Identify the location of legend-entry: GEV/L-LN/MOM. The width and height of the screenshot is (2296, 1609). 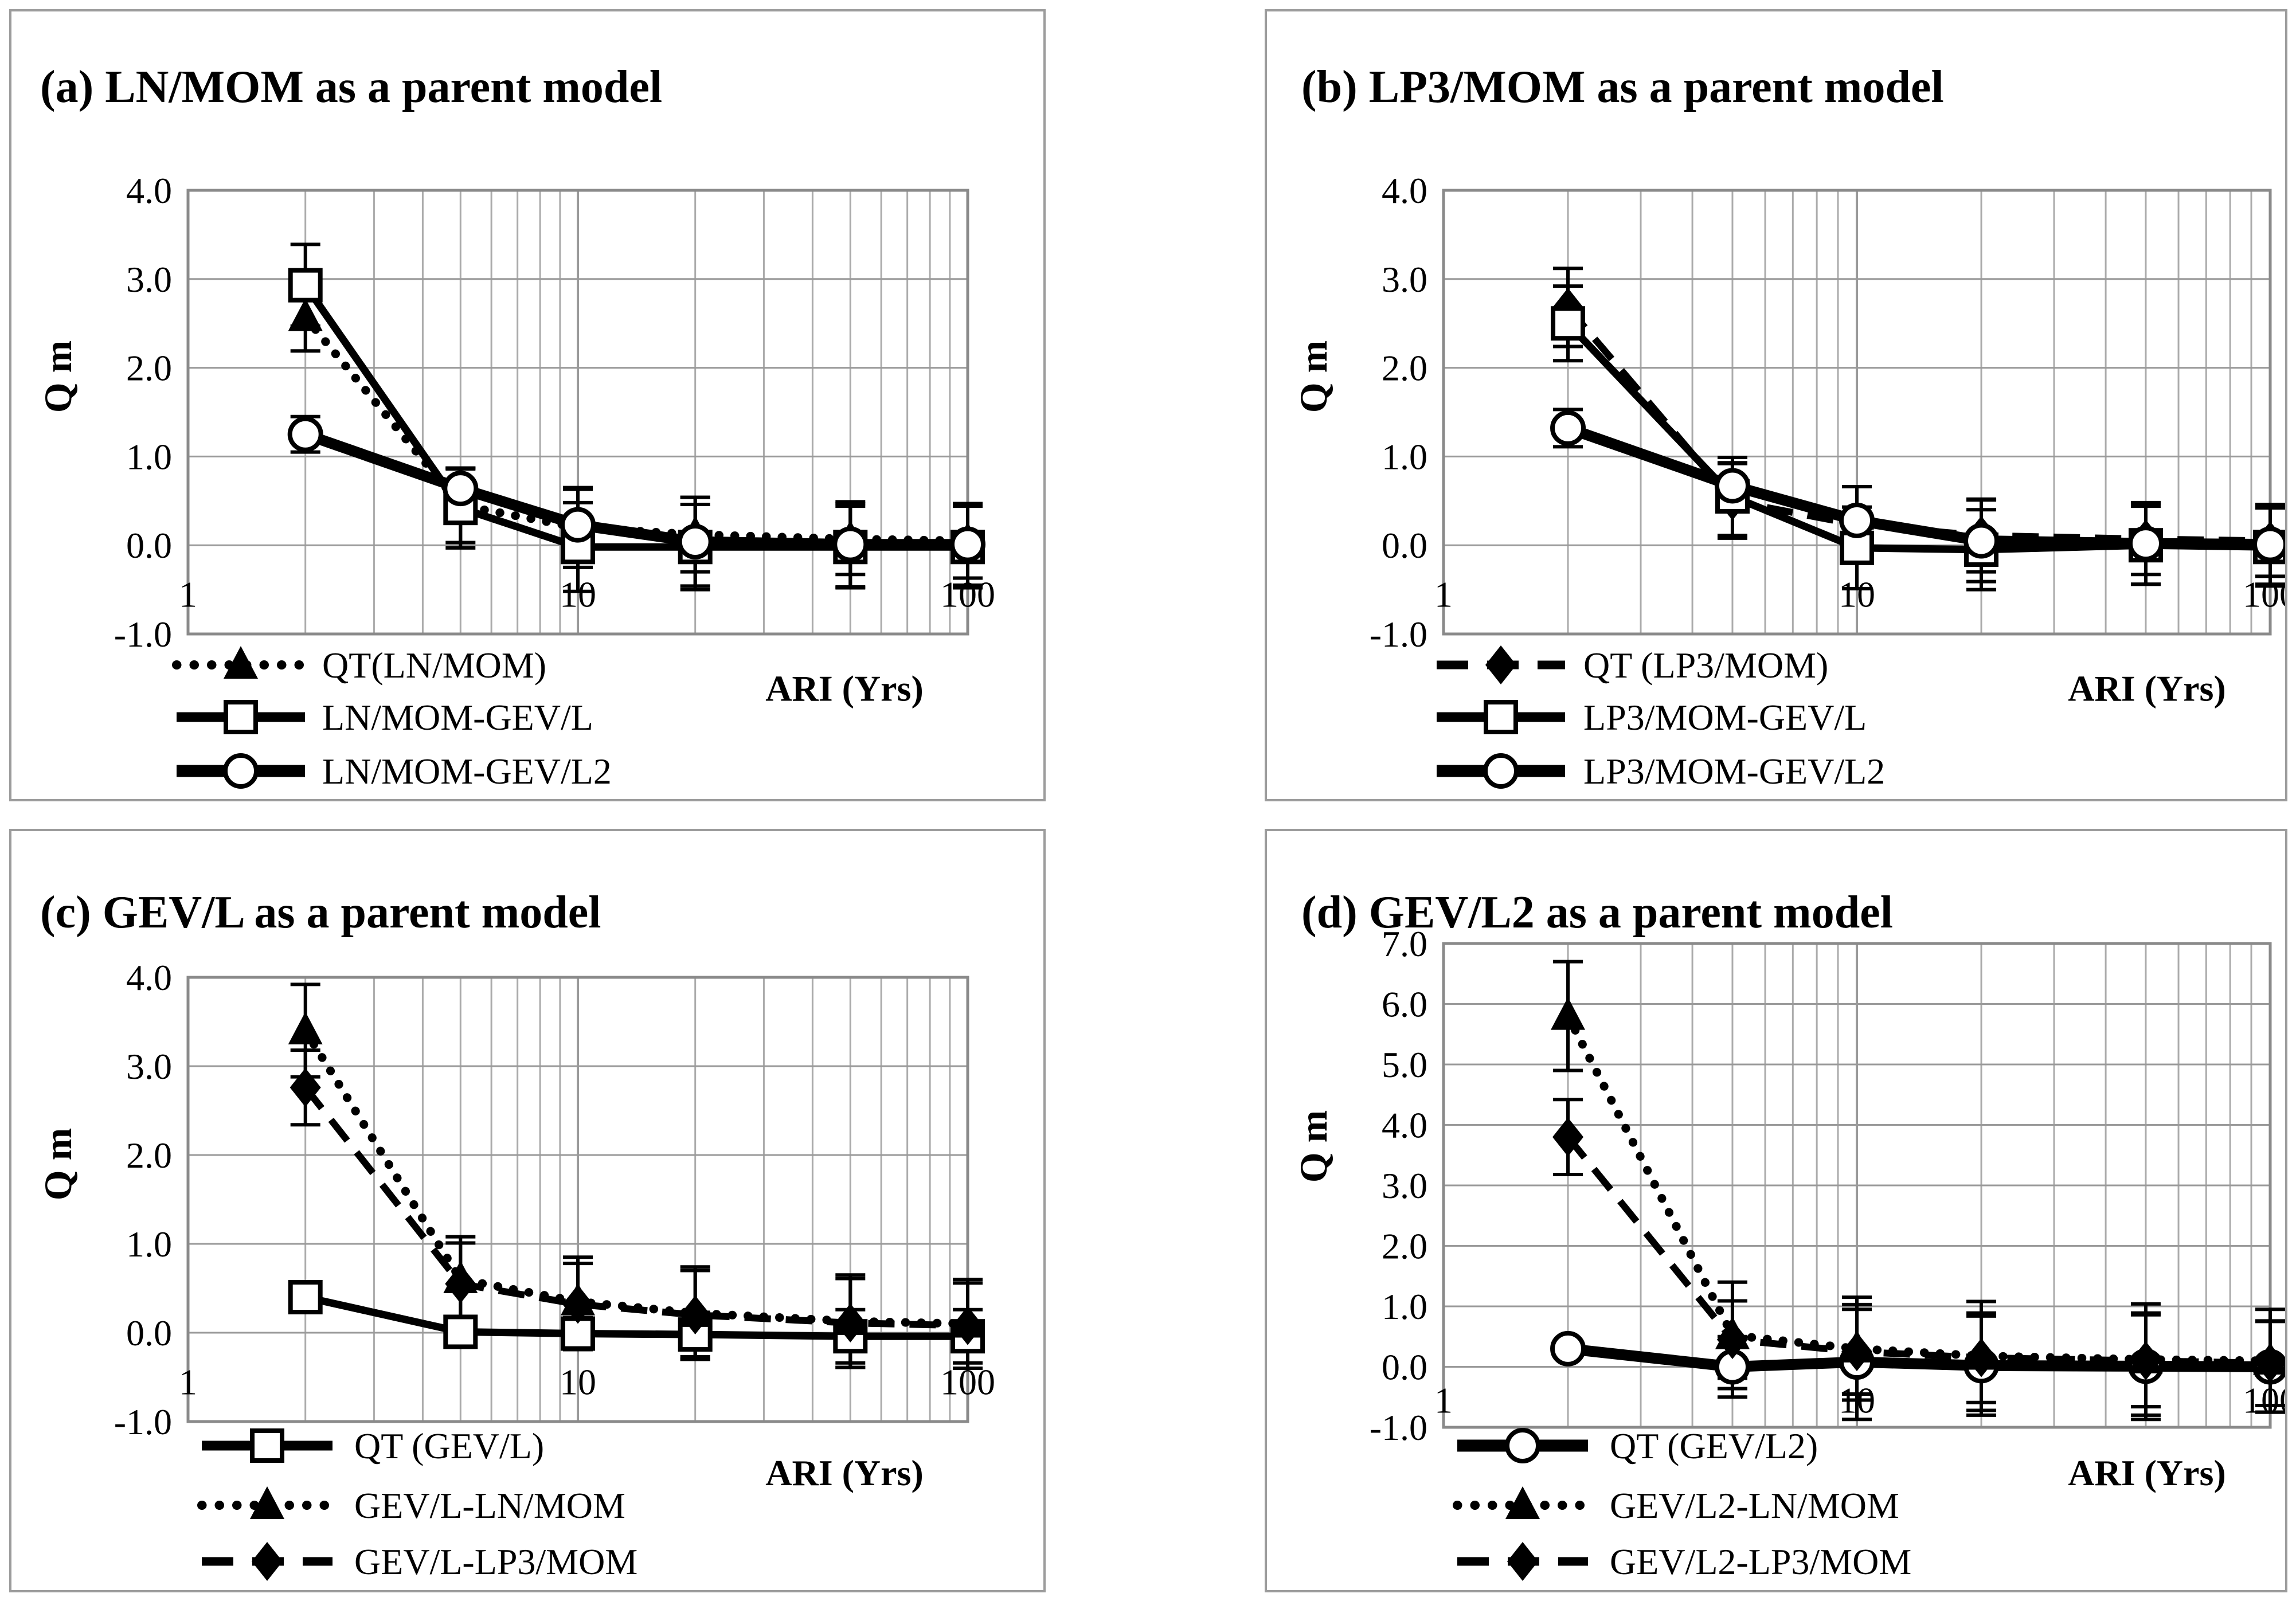
(411, 1505).